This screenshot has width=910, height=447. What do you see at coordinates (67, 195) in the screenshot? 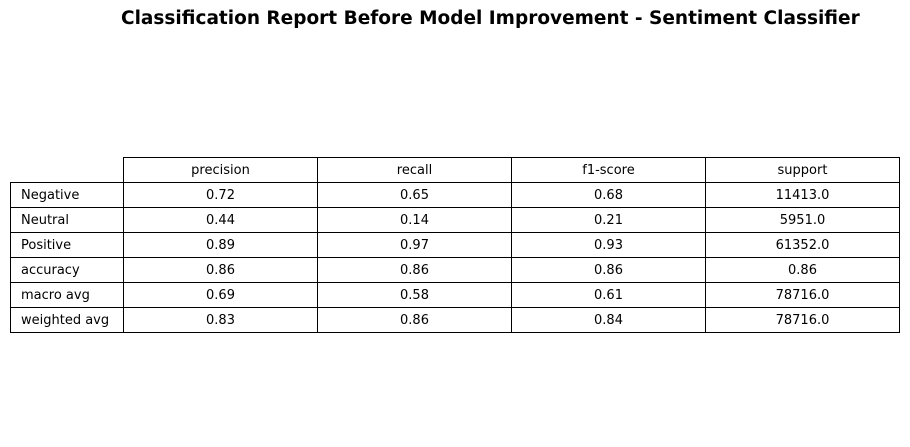
I see `row-label: Negative` at bounding box center [67, 195].